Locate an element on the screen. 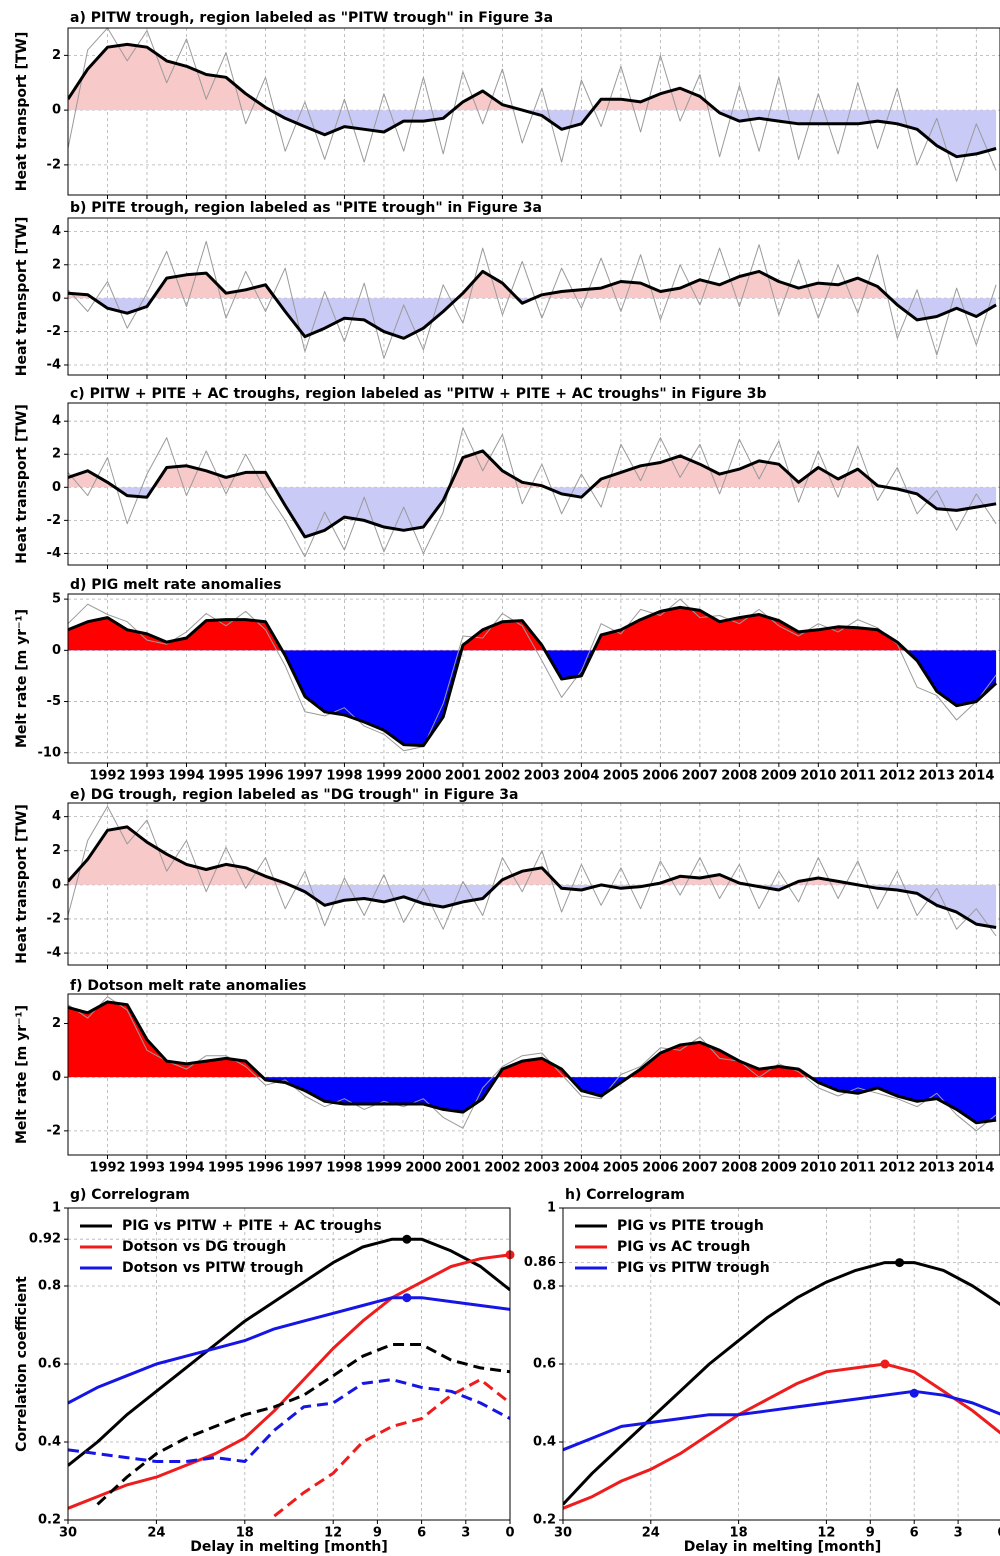 Image resolution: width=1000 pixels, height=1556 pixels. legend-label: Dotson vs DG trough is located at coordinates (204, 1247).